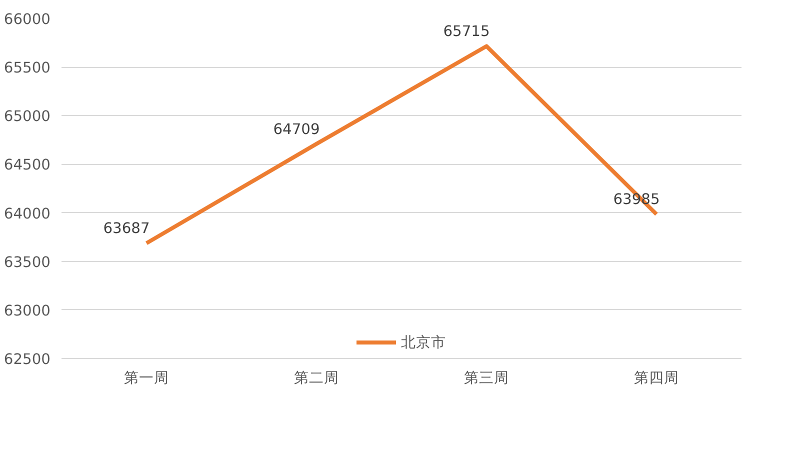 This screenshot has height=451, width=791. What do you see at coordinates (126, 229) in the screenshot?
I see `data-label: 63687` at bounding box center [126, 229].